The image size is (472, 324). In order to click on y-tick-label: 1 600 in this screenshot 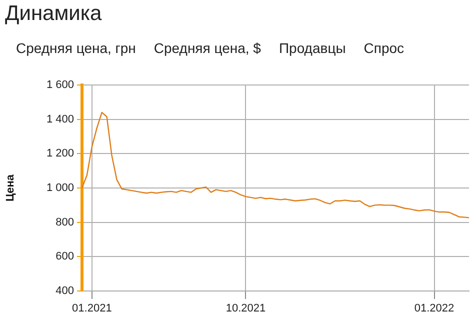, I will do `click(60, 85)`.